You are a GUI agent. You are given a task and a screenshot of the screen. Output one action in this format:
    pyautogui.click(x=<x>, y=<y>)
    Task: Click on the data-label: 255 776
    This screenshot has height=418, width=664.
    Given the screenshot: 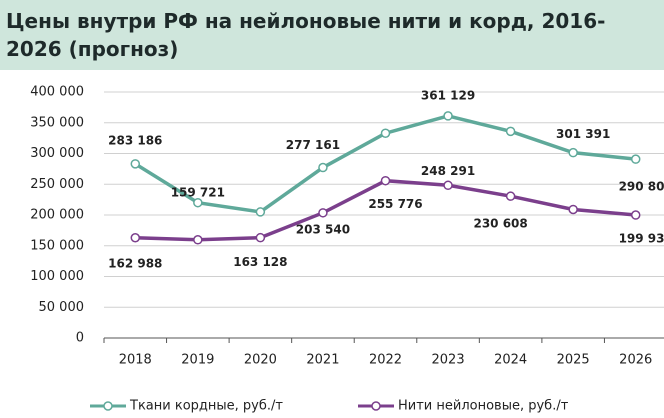 What is the action you would take?
    pyautogui.click(x=395, y=204)
    